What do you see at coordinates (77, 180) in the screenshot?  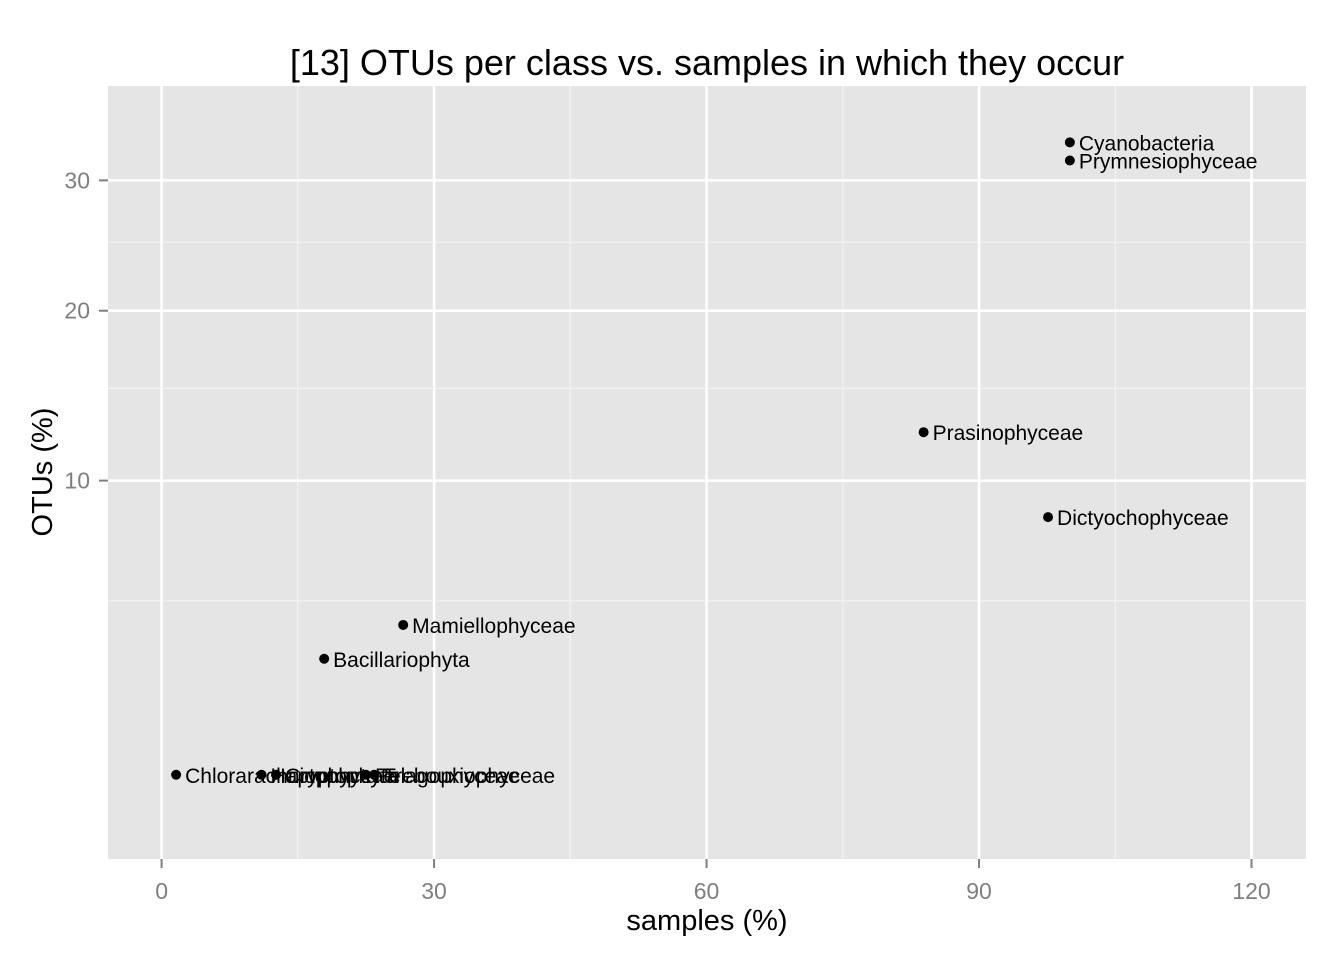 I see `y-tick-label: 30` at bounding box center [77, 180].